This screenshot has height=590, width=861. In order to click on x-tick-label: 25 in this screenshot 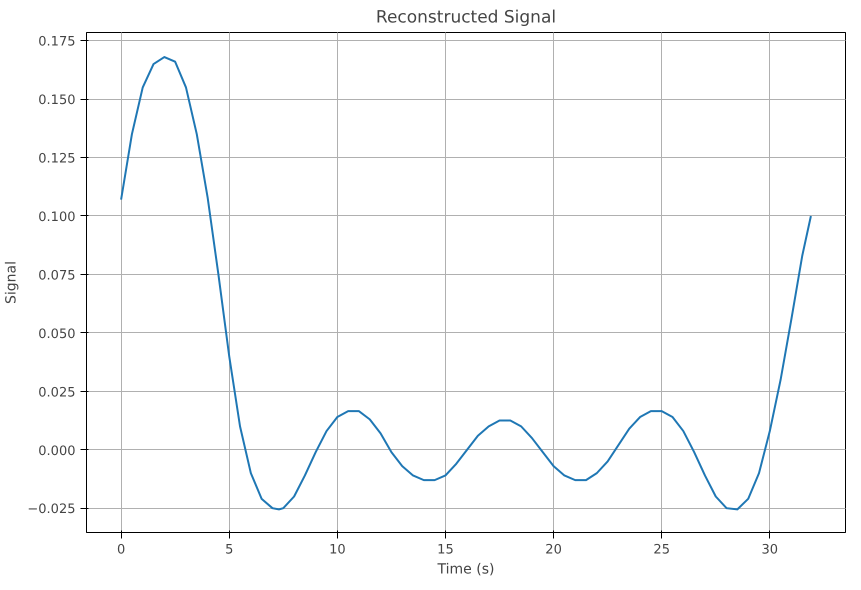, I will do `click(661, 550)`.